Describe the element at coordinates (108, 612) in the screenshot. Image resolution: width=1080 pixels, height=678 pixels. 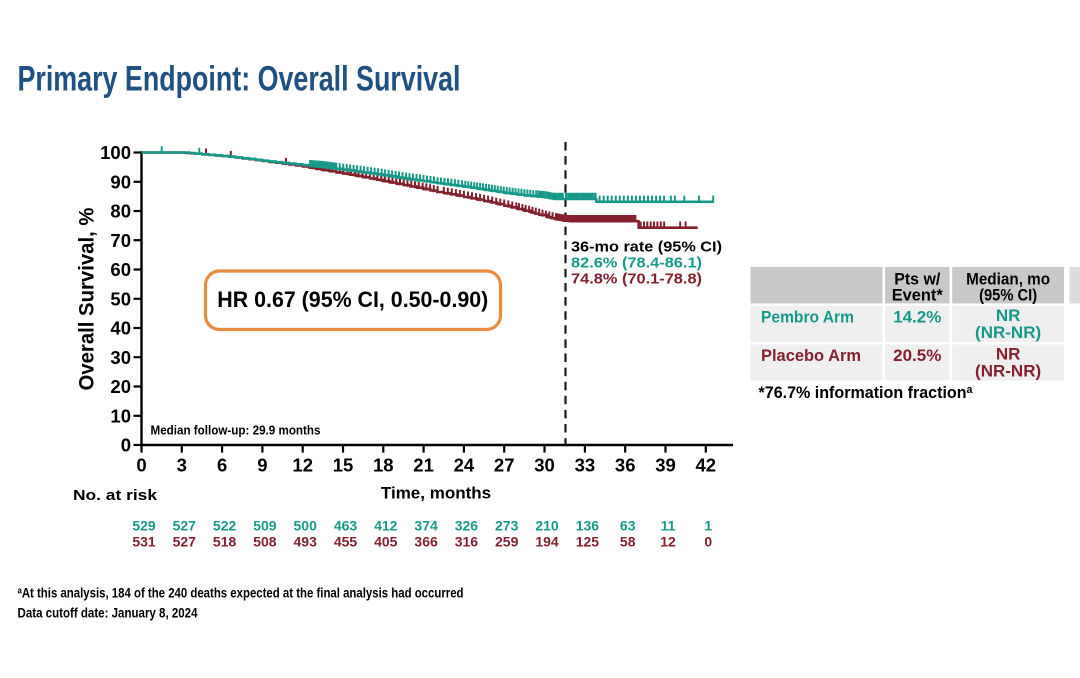
I see `svg-text:Data cutoff date: January 8, 2: Data cutoff date: January 8, 2024` at that location.